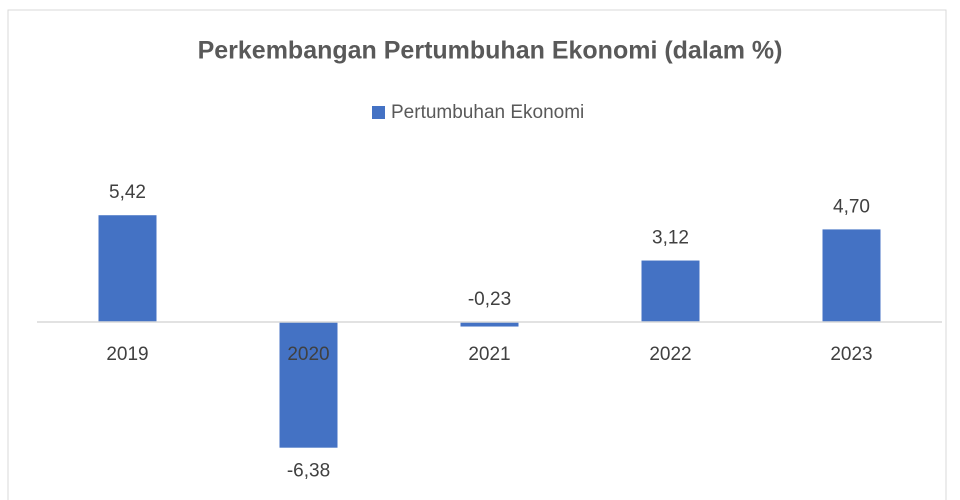 The image size is (960, 500). Describe the element at coordinates (487, 112) in the screenshot. I see `legend-label: Pertumbuhan Ekonomi` at that location.